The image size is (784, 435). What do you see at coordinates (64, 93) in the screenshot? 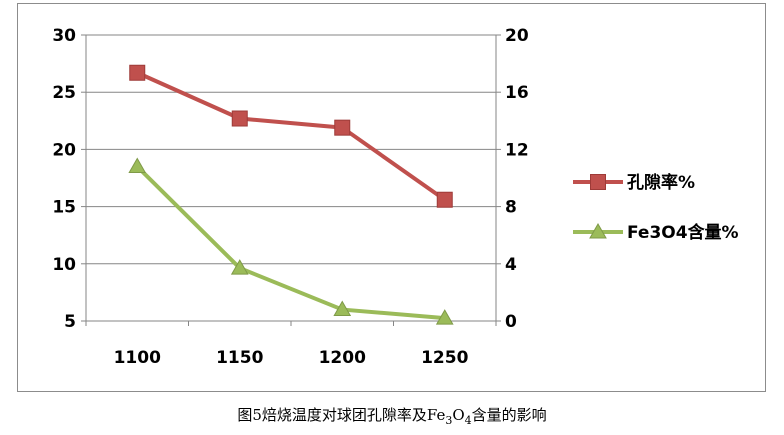
I see `left-tick-label: 25` at bounding box center [64, 93].